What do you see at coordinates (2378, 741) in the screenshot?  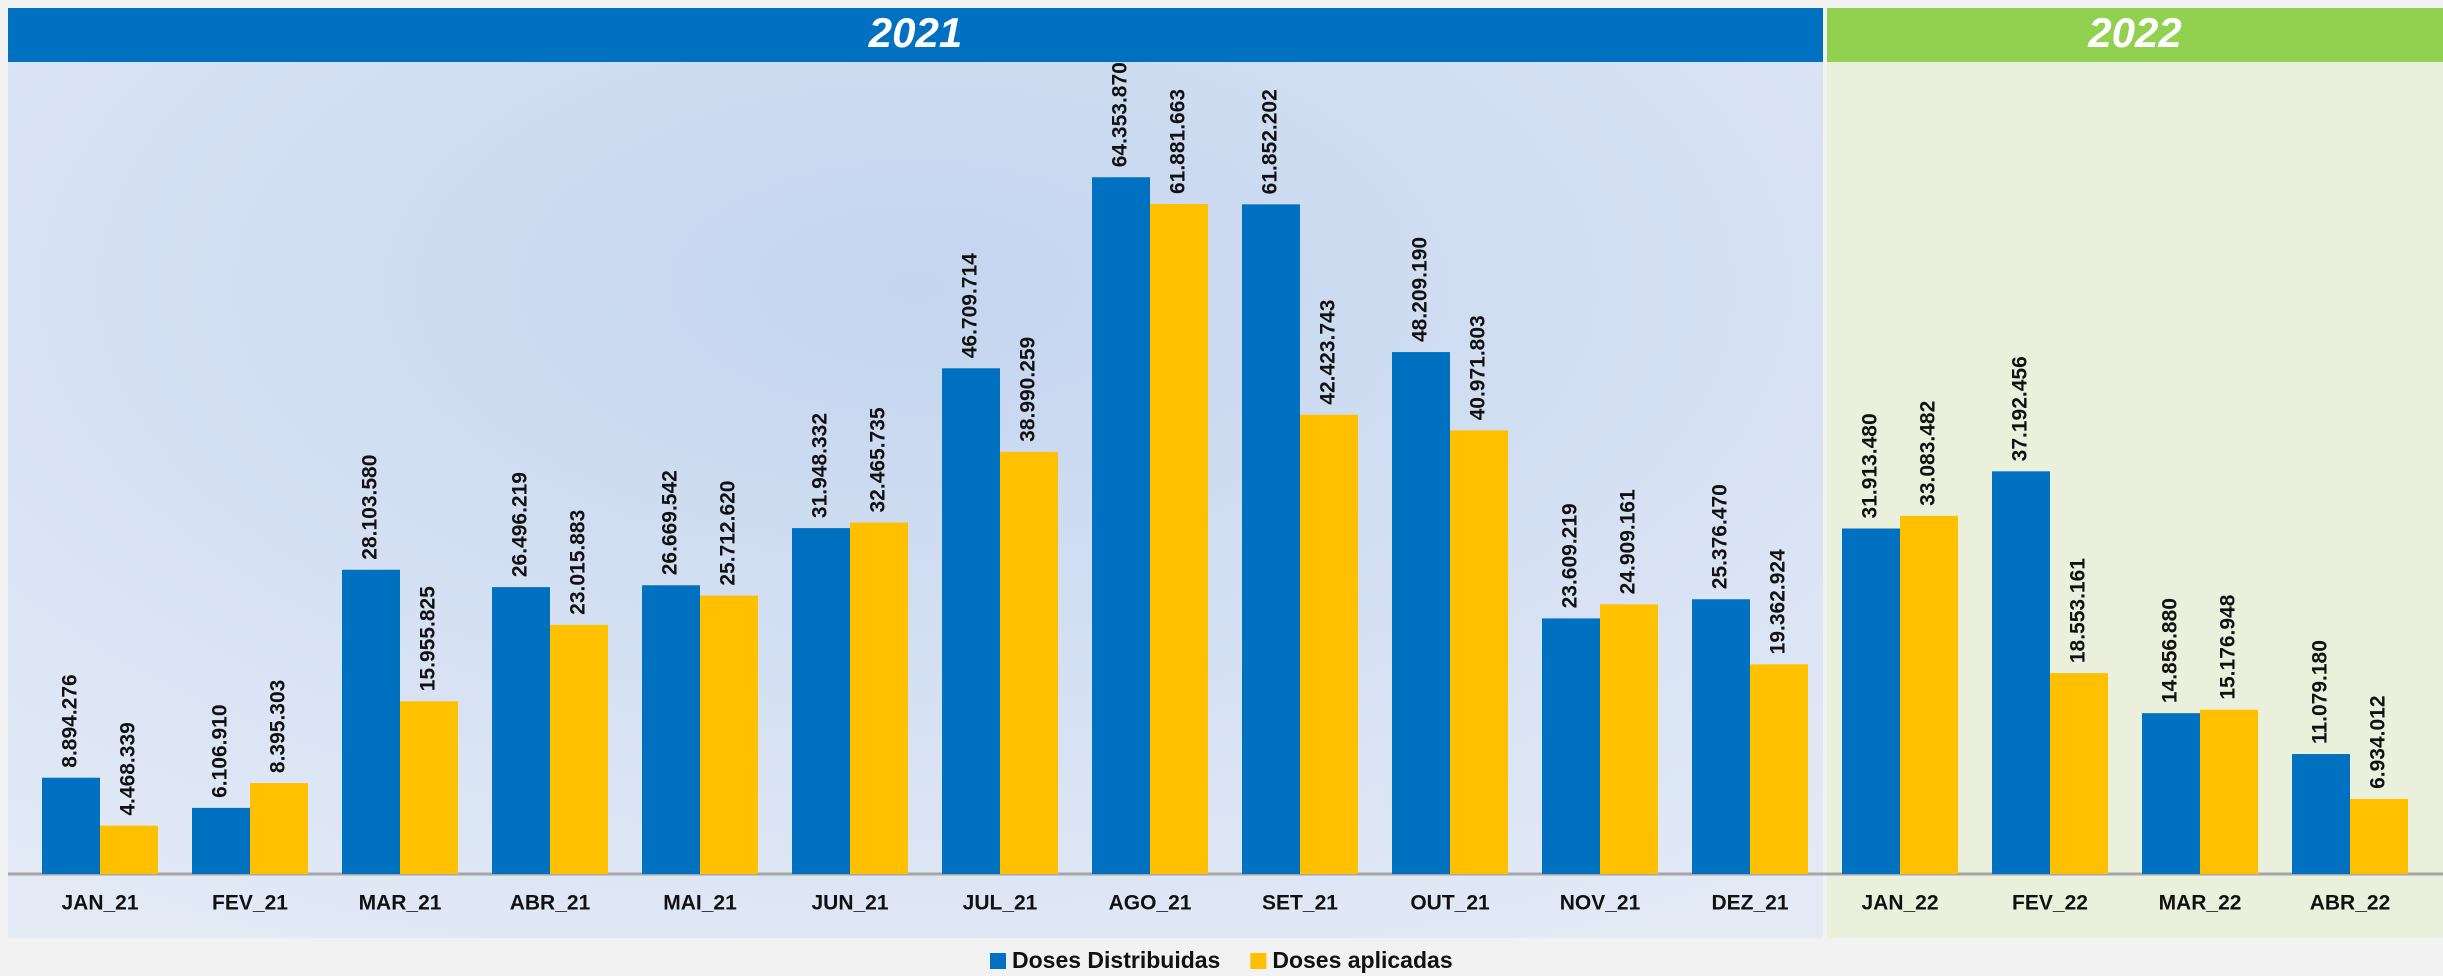 I see `value-label: 6.934.012` at bounding box center [2378, 741].